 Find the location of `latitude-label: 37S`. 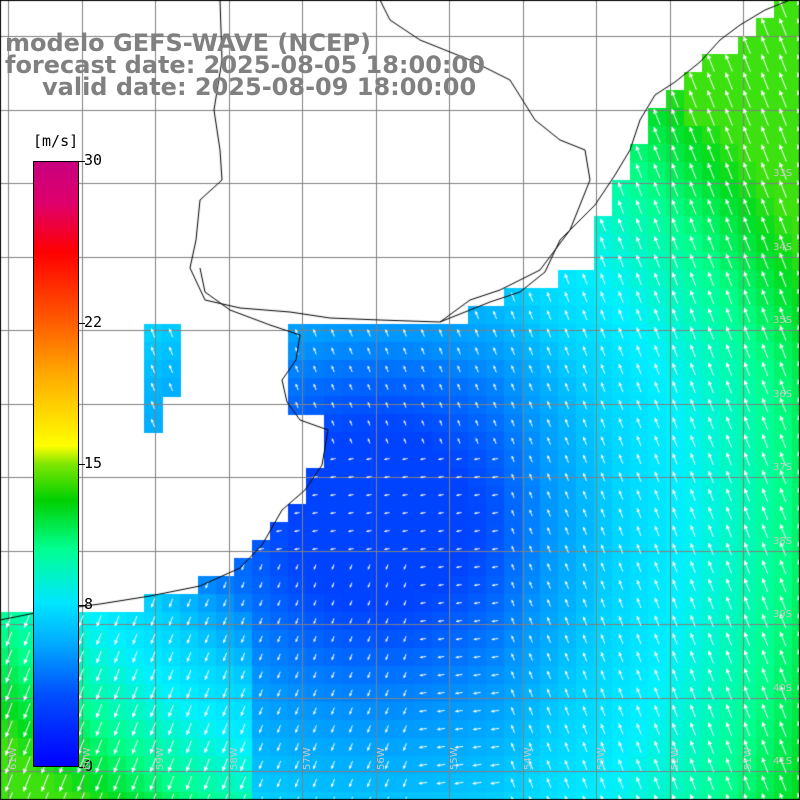

latitude-label: 37S is located at coordinates (783, 467).